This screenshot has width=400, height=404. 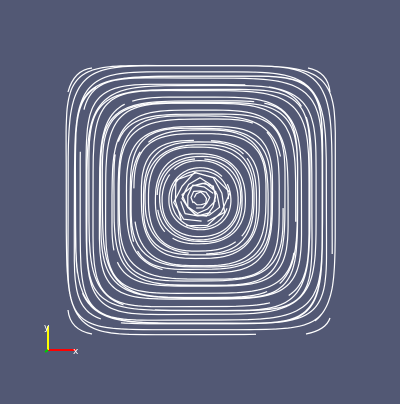 What do you see at coordinates (47, 328) in the screenshot?
I see `y-axis-label: y` at bounding box center [47, 328].